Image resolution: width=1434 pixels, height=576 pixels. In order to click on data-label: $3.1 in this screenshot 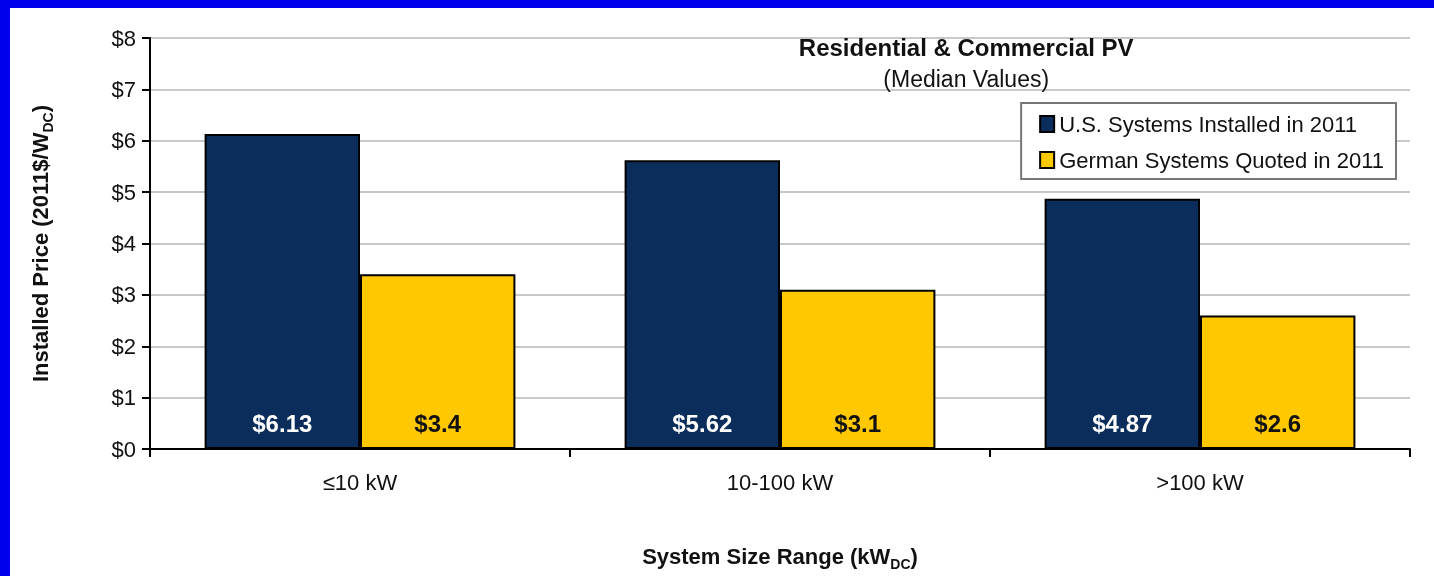, I will do `click(858, 423)`.